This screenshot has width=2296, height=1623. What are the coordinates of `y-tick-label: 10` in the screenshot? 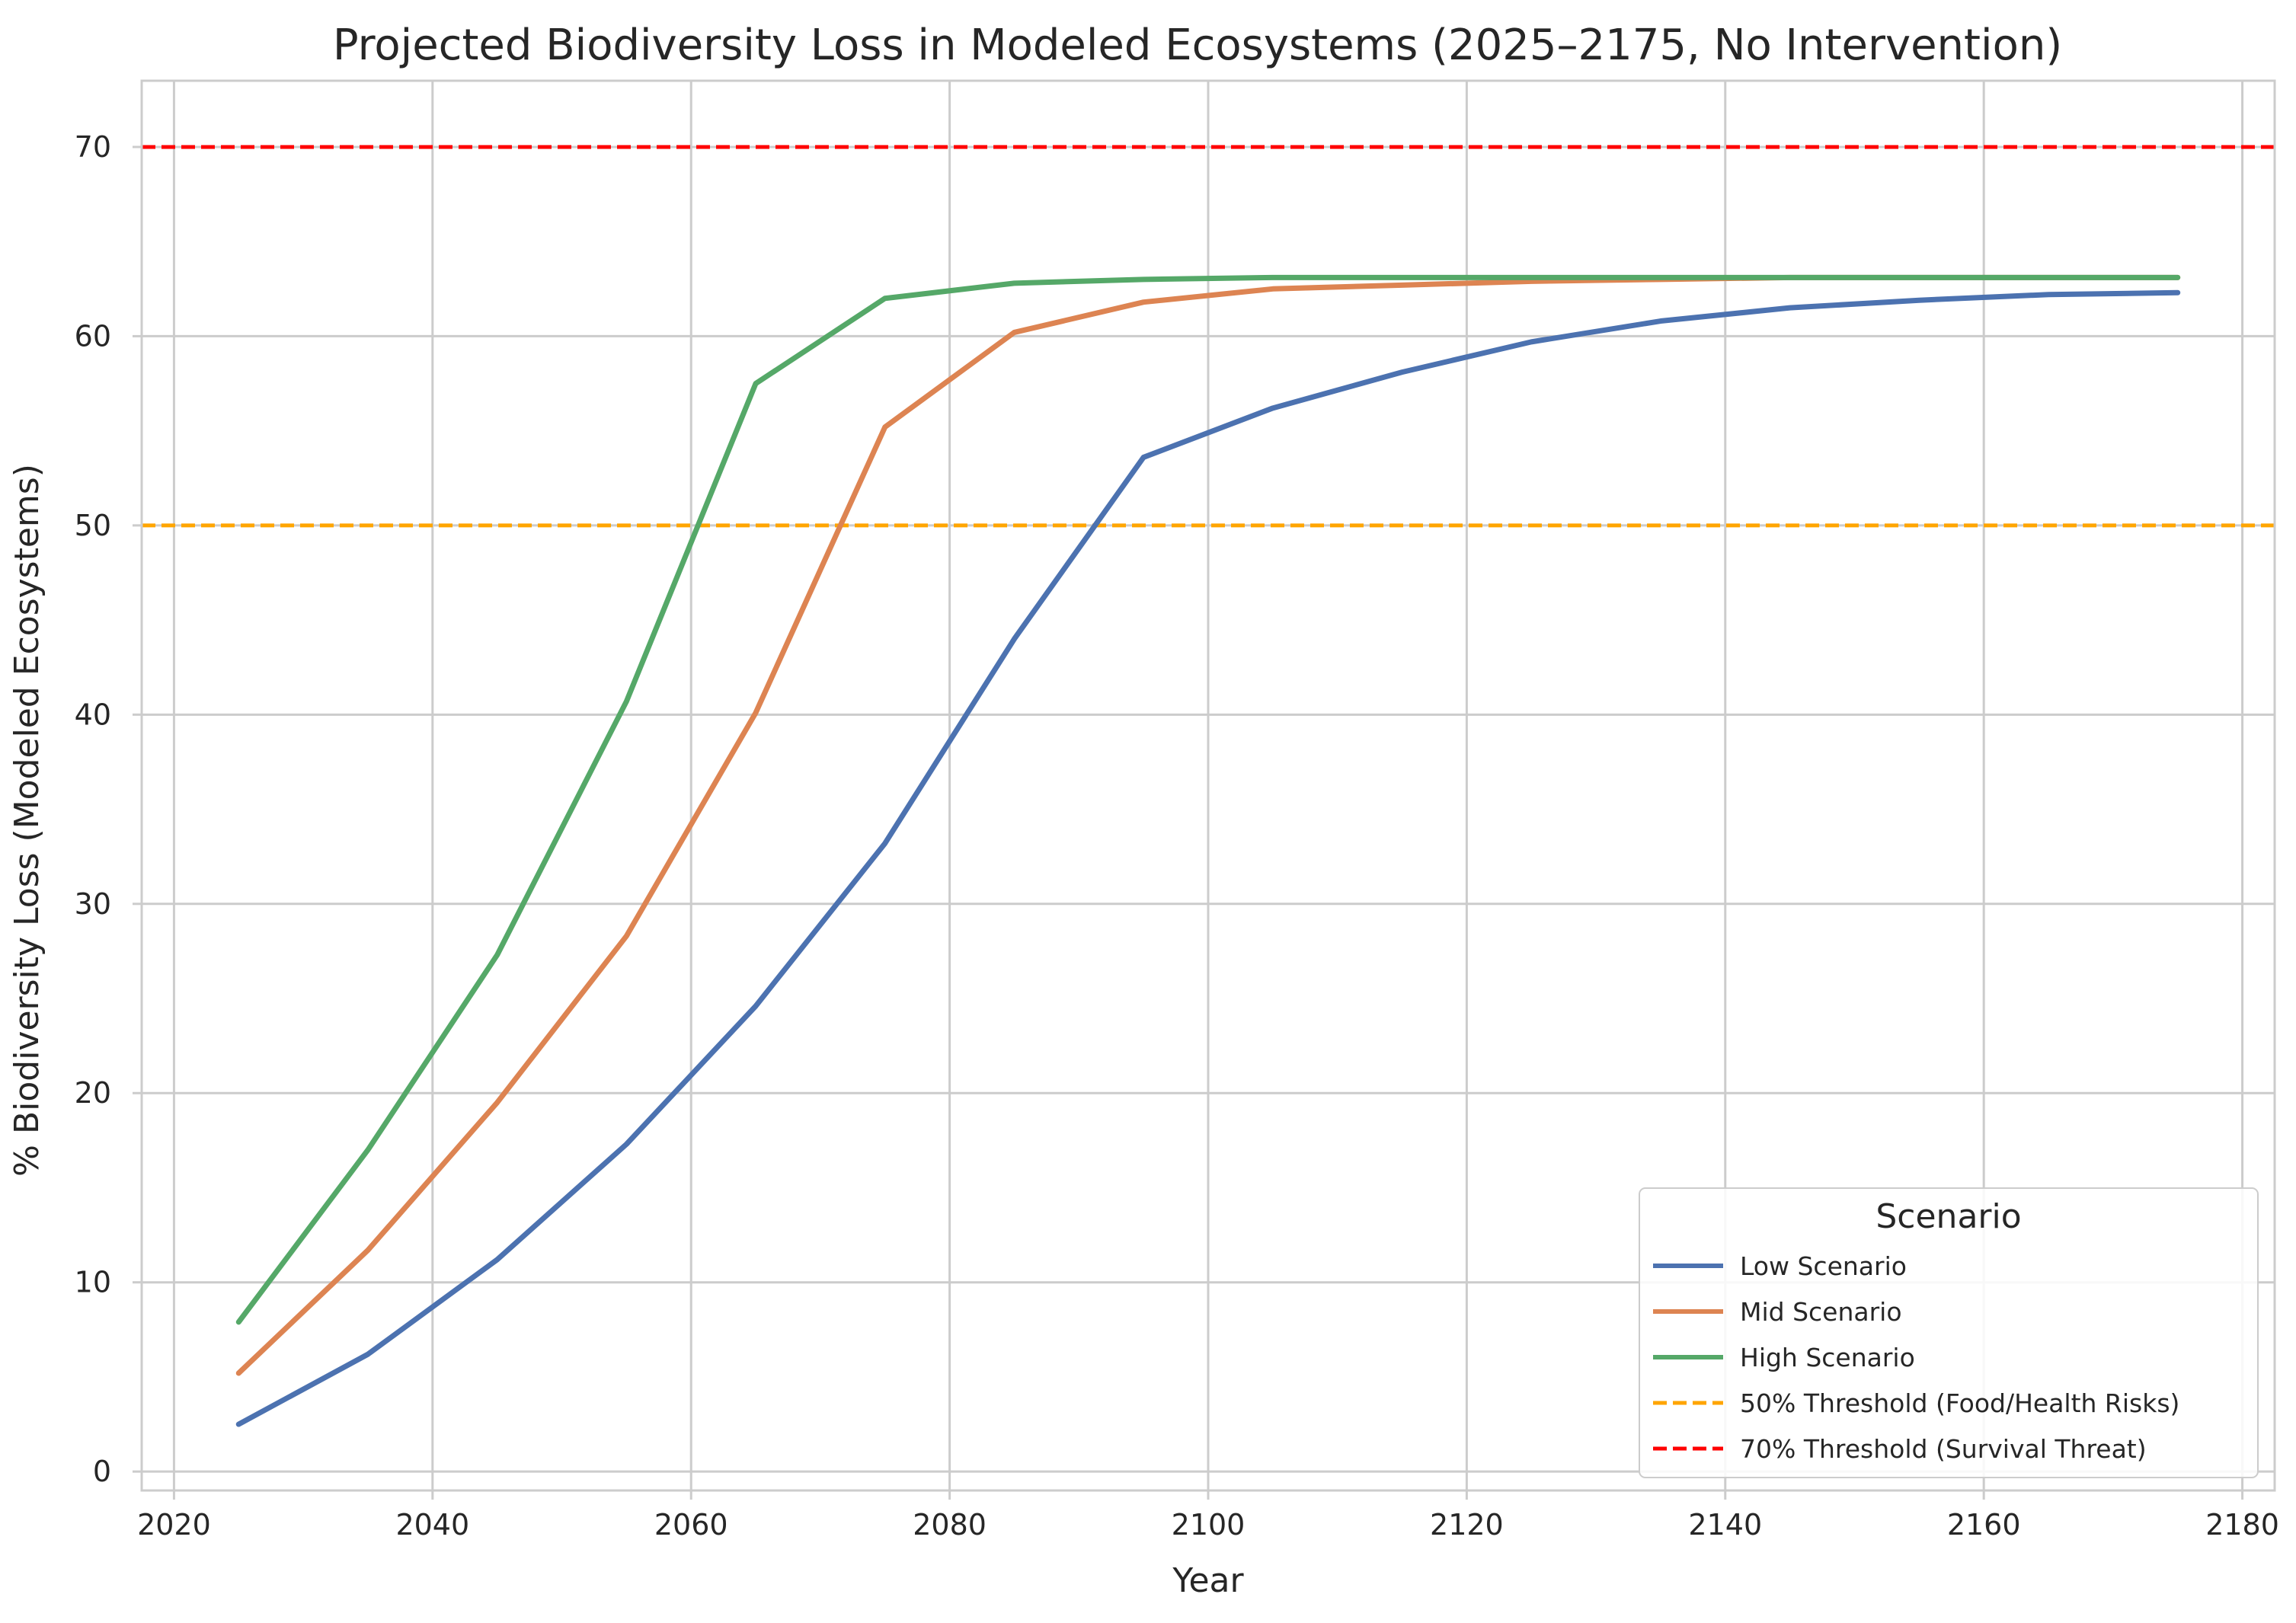 It's located at (93, 1282).